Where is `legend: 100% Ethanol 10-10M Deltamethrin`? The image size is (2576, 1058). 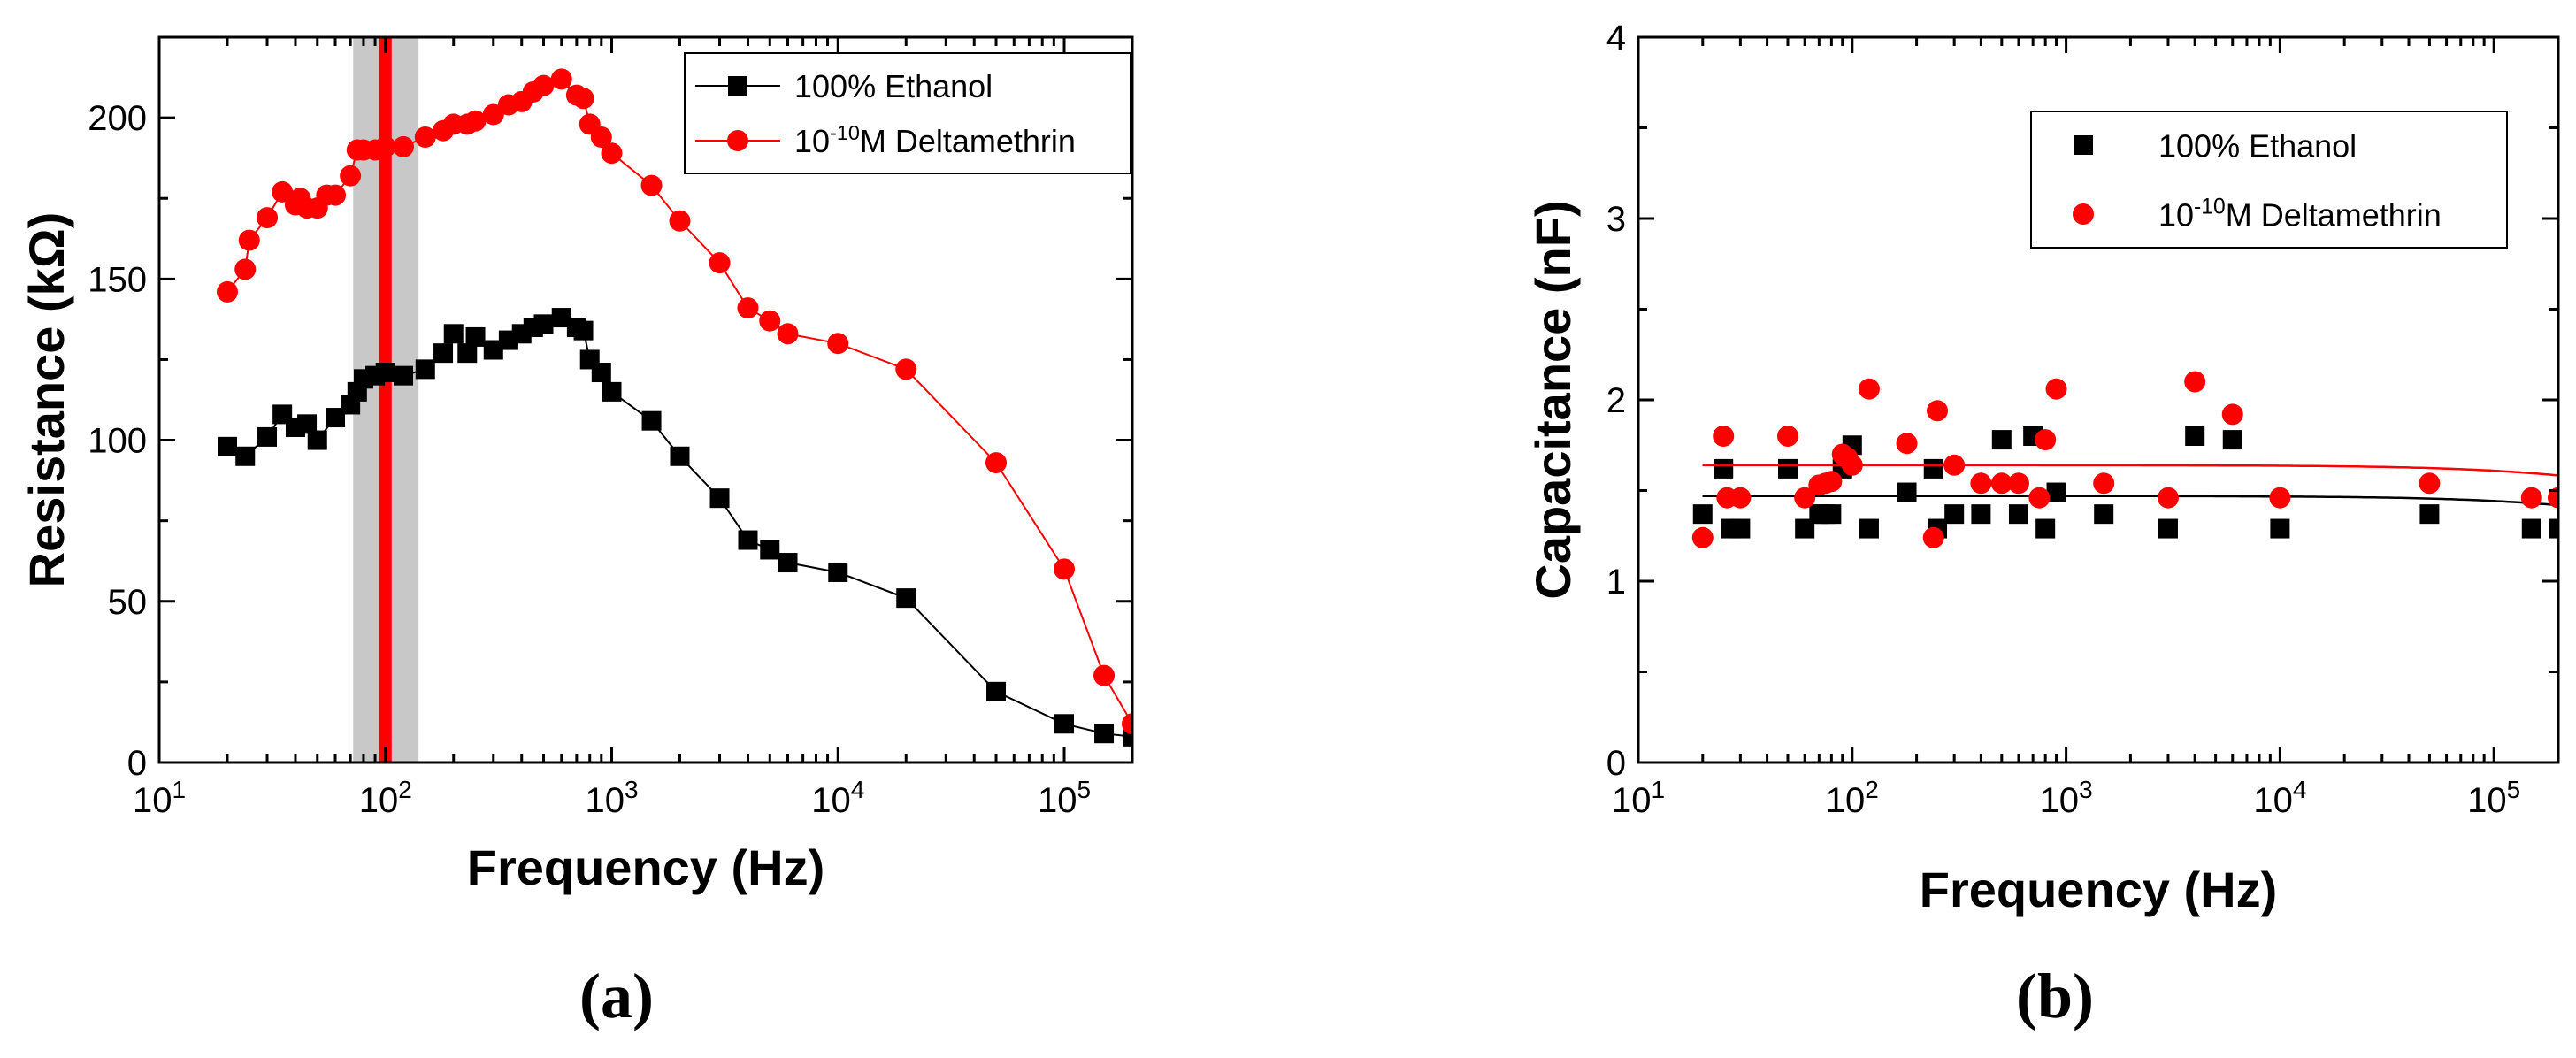 legend: 100% Ethanol 10-10M Deltamethrin is located at coordinates (2269, 180).